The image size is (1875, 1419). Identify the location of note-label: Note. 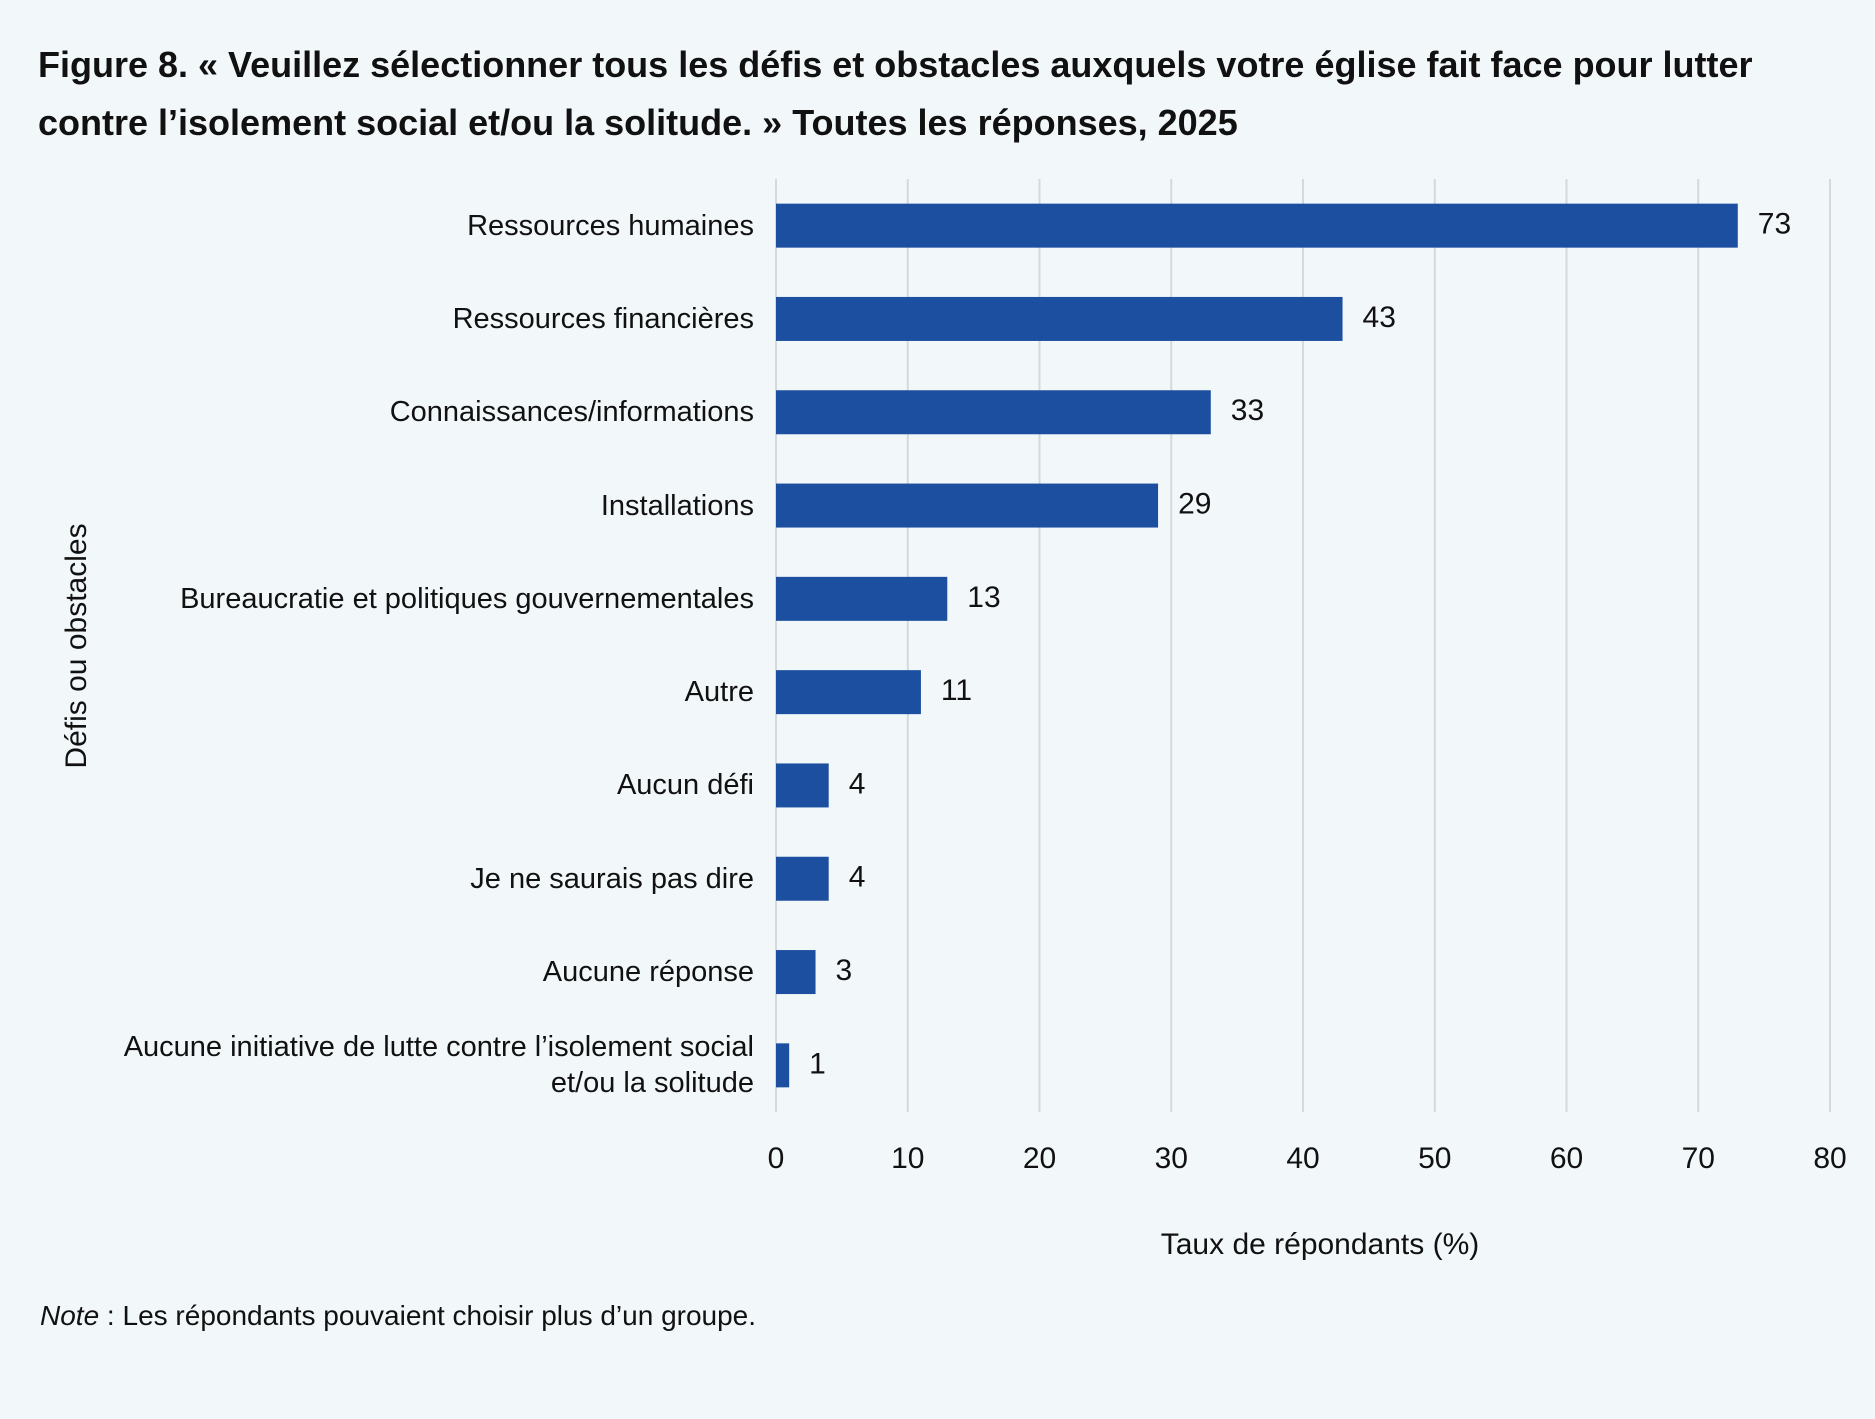
(70, 1315).